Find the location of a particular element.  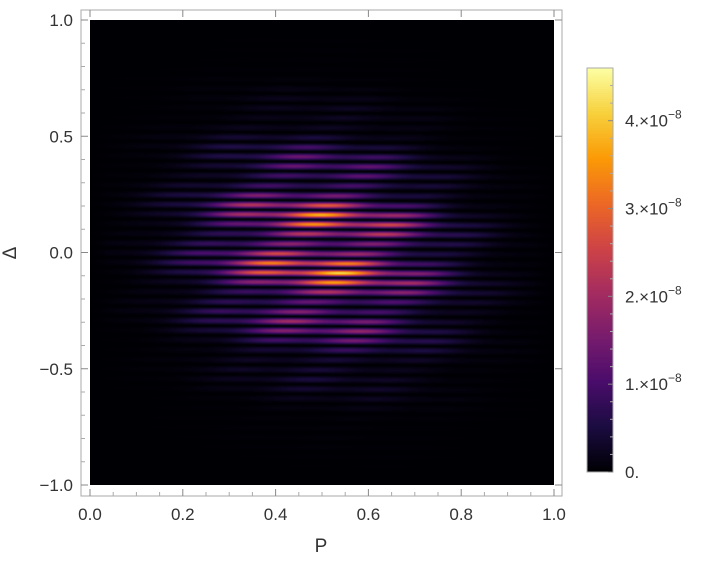

colorbar-frame is located at coordinates (600, 270).